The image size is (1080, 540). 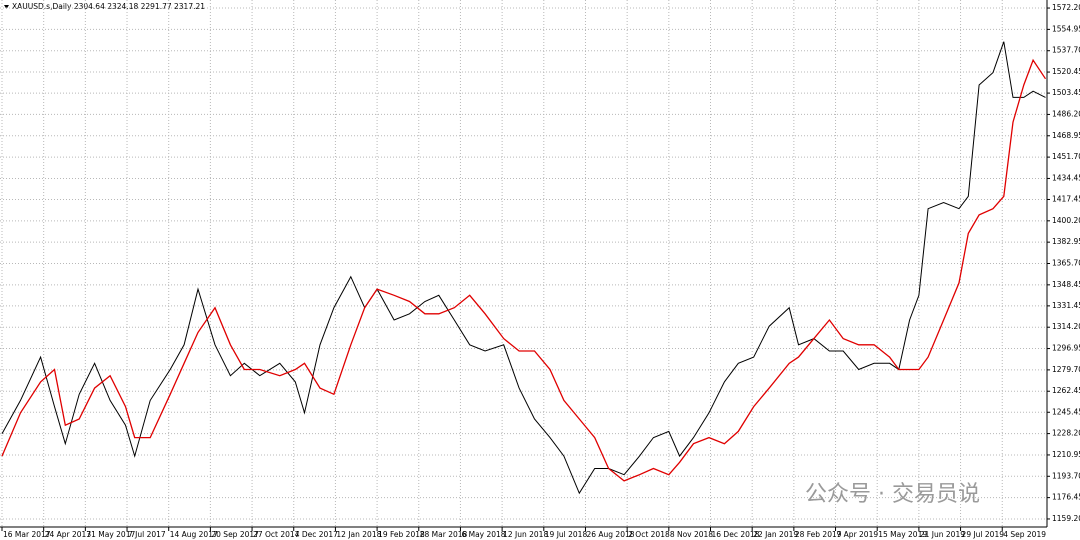 What do you see at coordinates (235, 534) in the screenshot?
I see `x-tick-label: 20 Sep 2017` at bounding box center [235, 534].